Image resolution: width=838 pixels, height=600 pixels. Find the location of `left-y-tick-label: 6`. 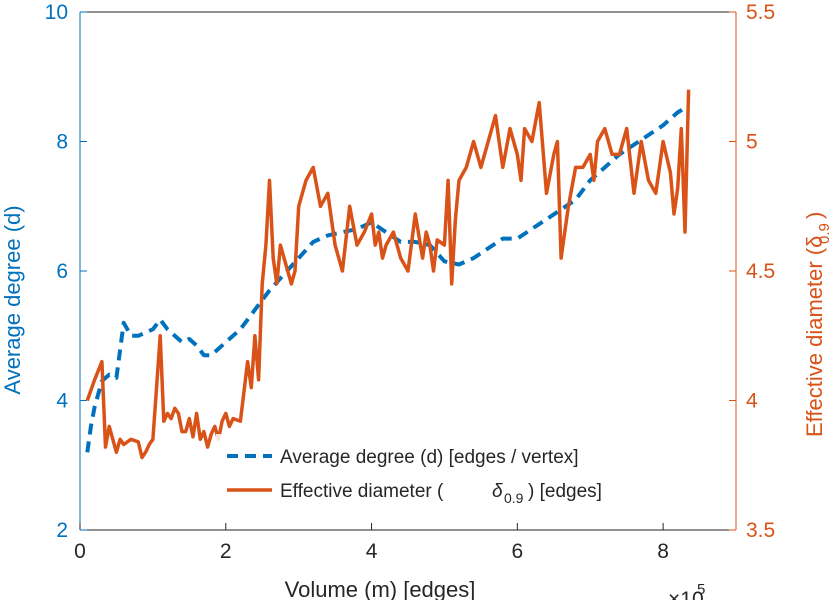

left-y-tick-label: 6 is located at coordinates (62, 271).